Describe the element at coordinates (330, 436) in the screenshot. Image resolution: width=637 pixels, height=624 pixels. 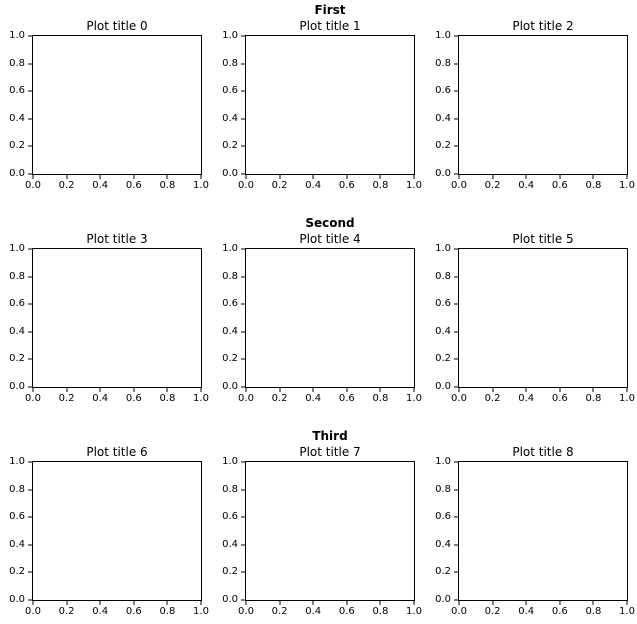
I see `row-group-title-third: Third` at that location.